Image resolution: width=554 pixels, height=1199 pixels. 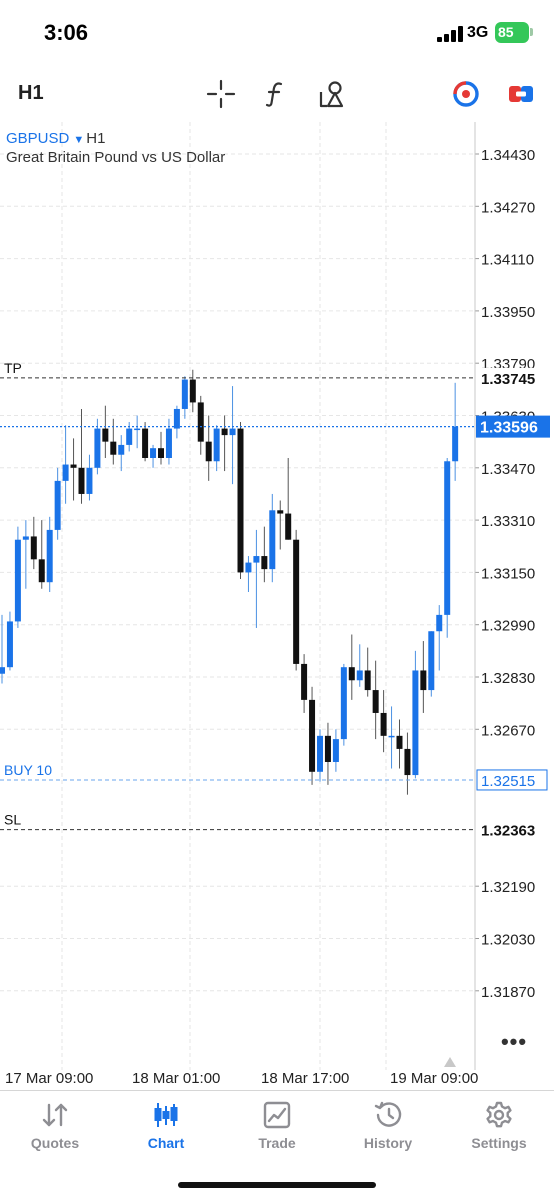 What do you see at coordinates (508, 155) in the screenshot?
I see `price-label: 1.34430` at bounding box center [508, 155].